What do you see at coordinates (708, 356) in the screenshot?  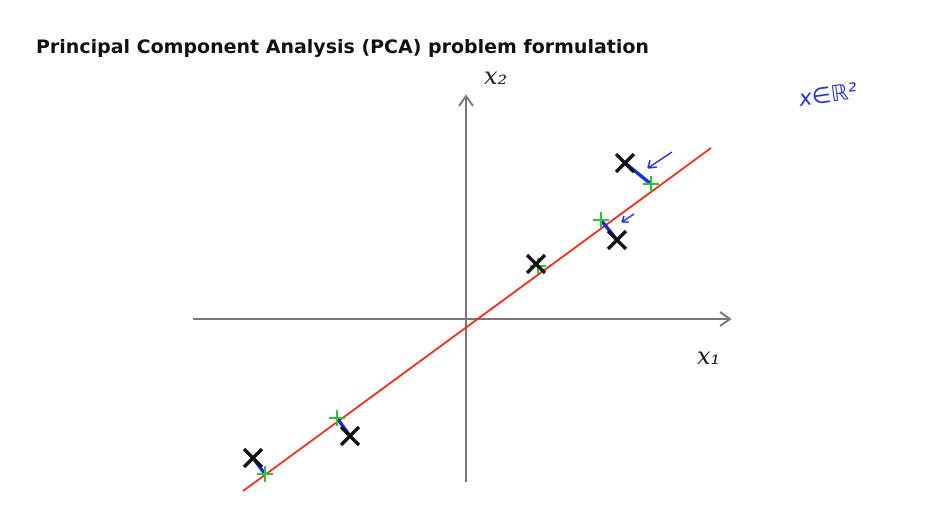 I see `x-axis-label: x₁` at bounding box center [708, 356].